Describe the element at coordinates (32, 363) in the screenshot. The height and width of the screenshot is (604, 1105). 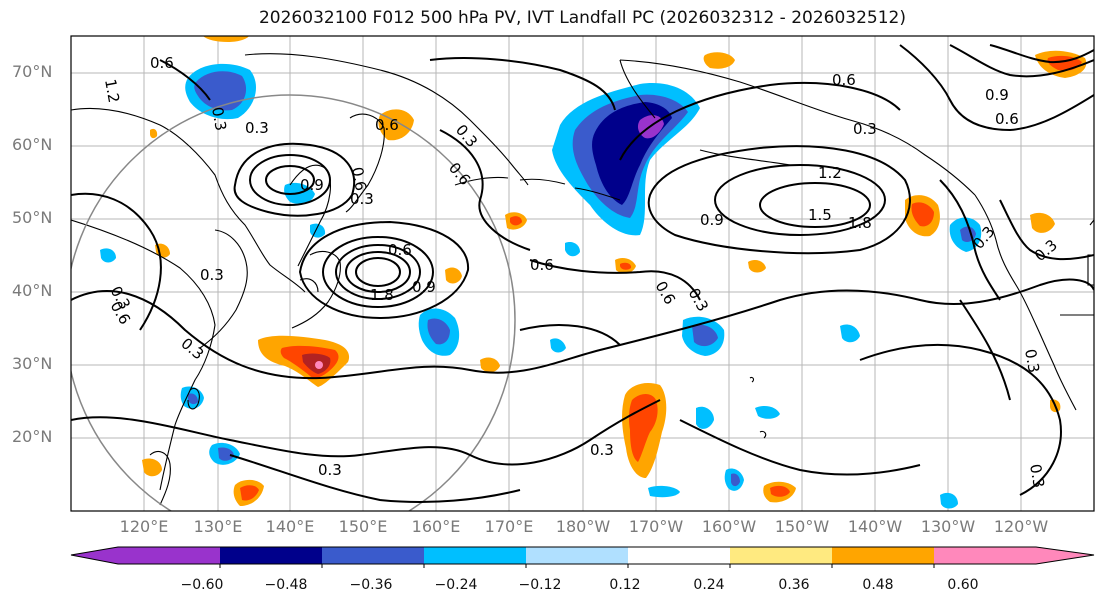
I see `lat-label: 30°N` at that location.